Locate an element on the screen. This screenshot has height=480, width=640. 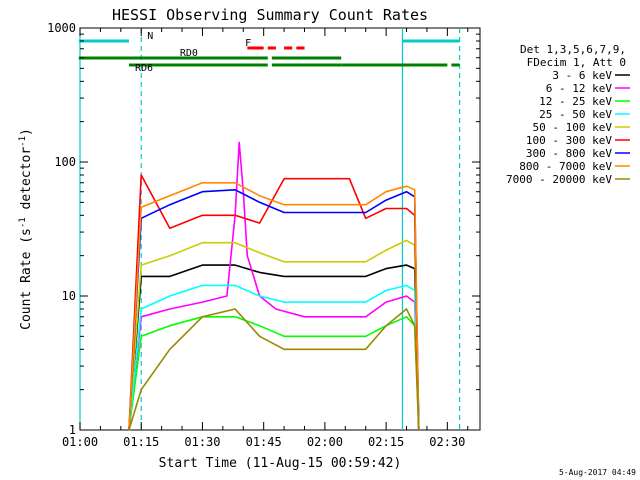
y-tick-label: 1000 is located at coordinates (61, 28).